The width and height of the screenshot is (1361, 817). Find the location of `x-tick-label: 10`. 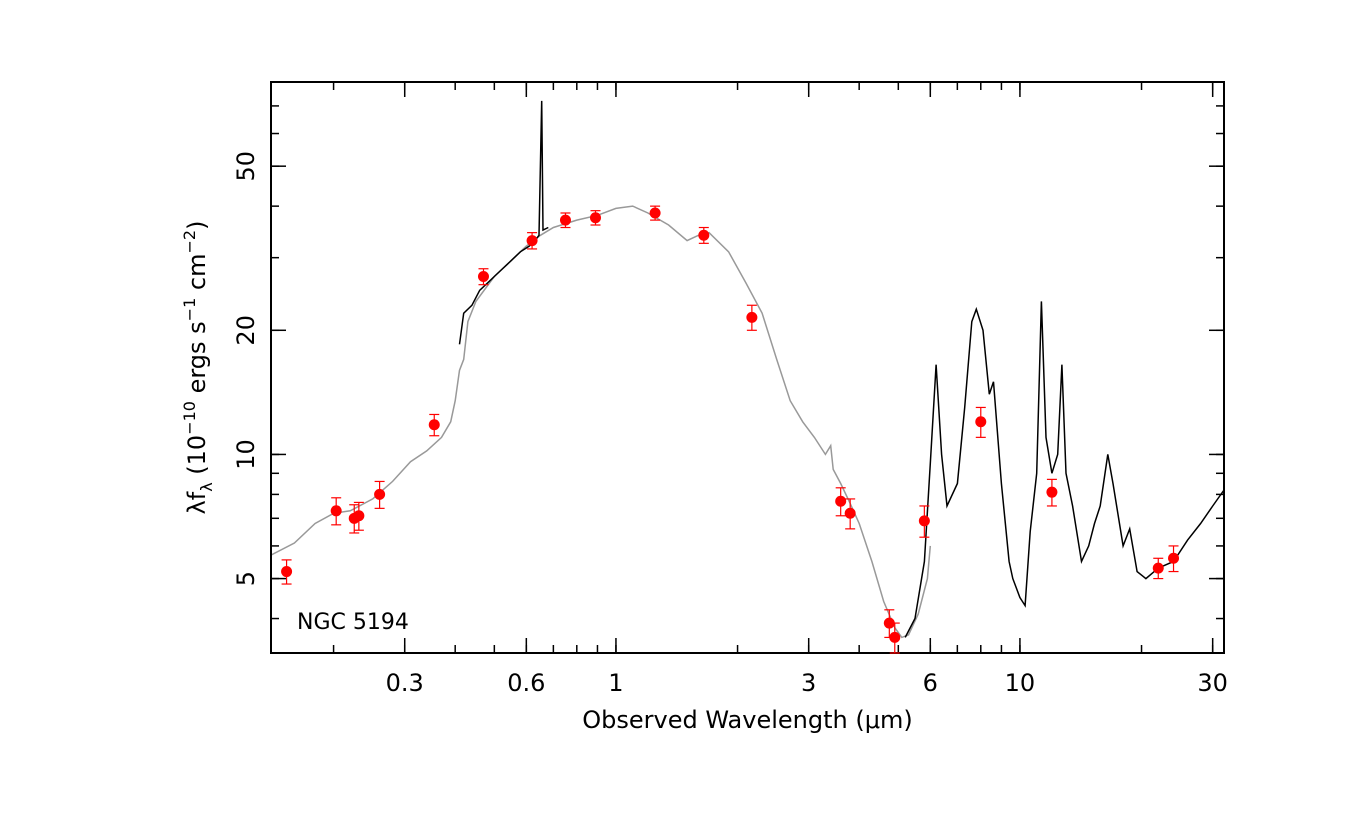

x-tick-label: 10 is located at coordinates (1020, 683).